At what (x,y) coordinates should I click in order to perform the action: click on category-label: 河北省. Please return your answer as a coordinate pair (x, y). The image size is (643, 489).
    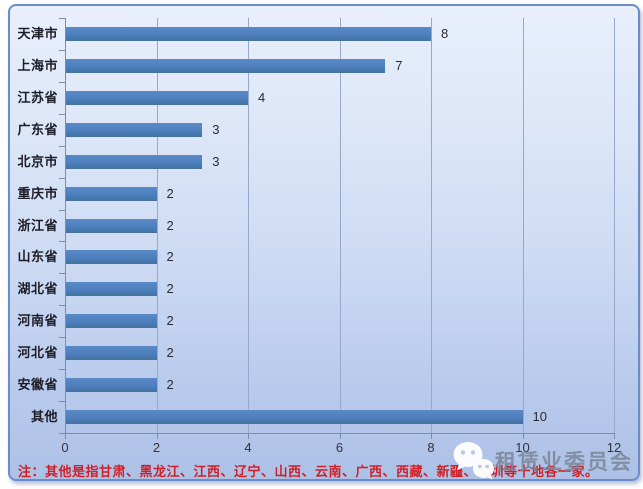
    Looking at the image, I should click on (37, 353).